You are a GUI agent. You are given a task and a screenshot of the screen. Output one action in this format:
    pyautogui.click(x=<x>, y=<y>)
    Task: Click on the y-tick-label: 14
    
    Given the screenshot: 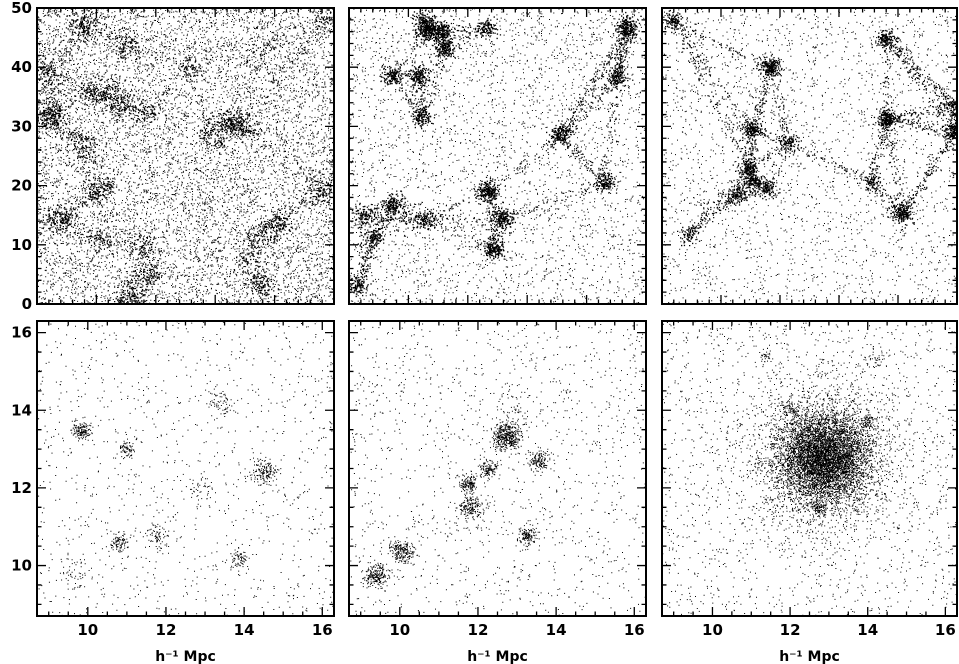 What is the action you would take?
    pyautogui.click(x=21, y=410)
    